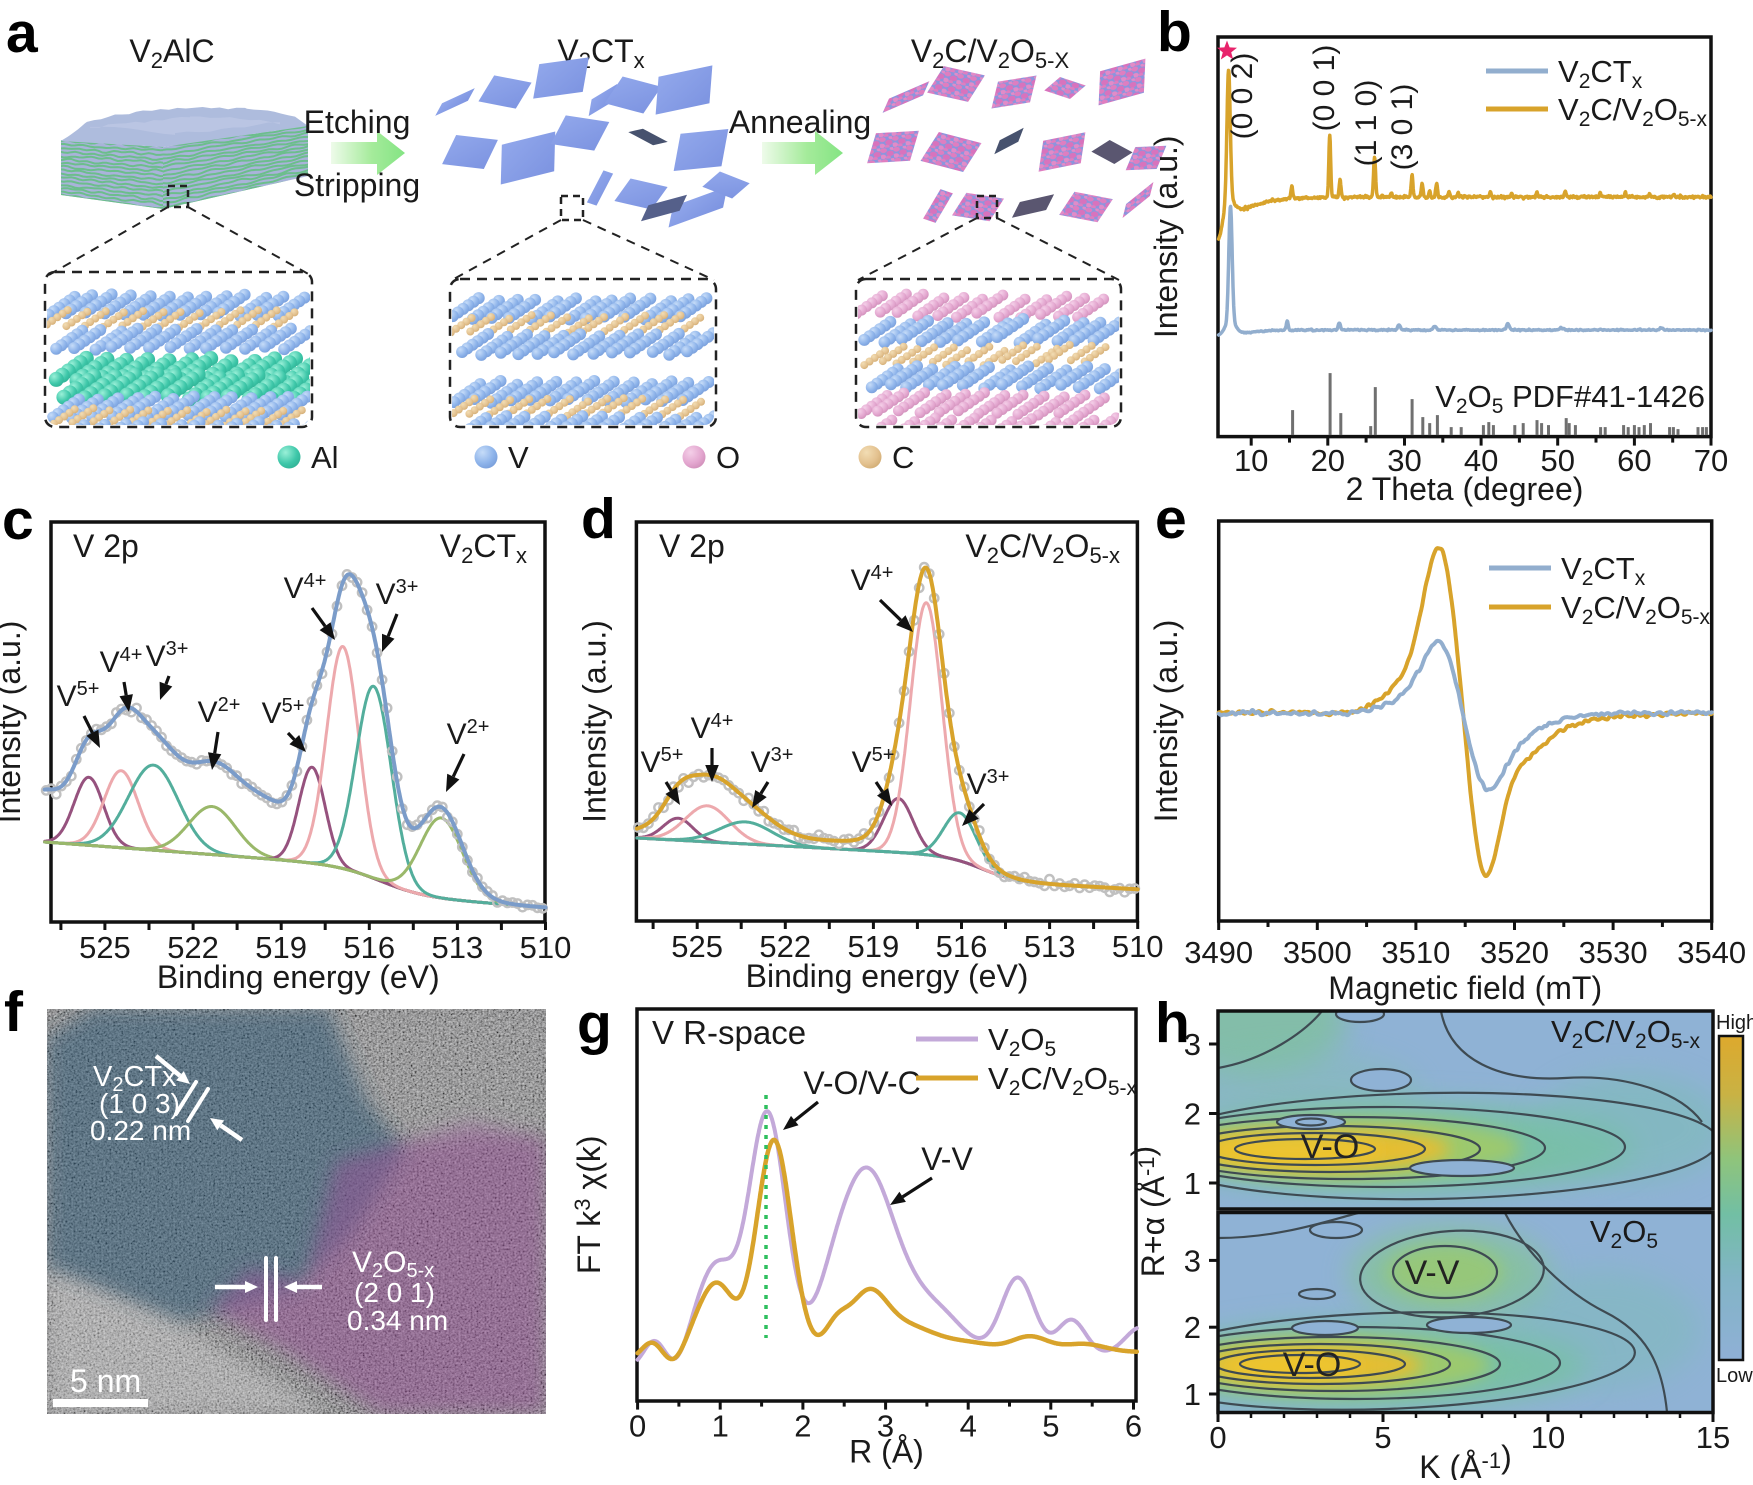 The width and height of the screenshot is (1753, 1485). Describe the element at coordinates (1366, 123) in the screenshot. I see `svg-text: (1 1 0)` at that location.